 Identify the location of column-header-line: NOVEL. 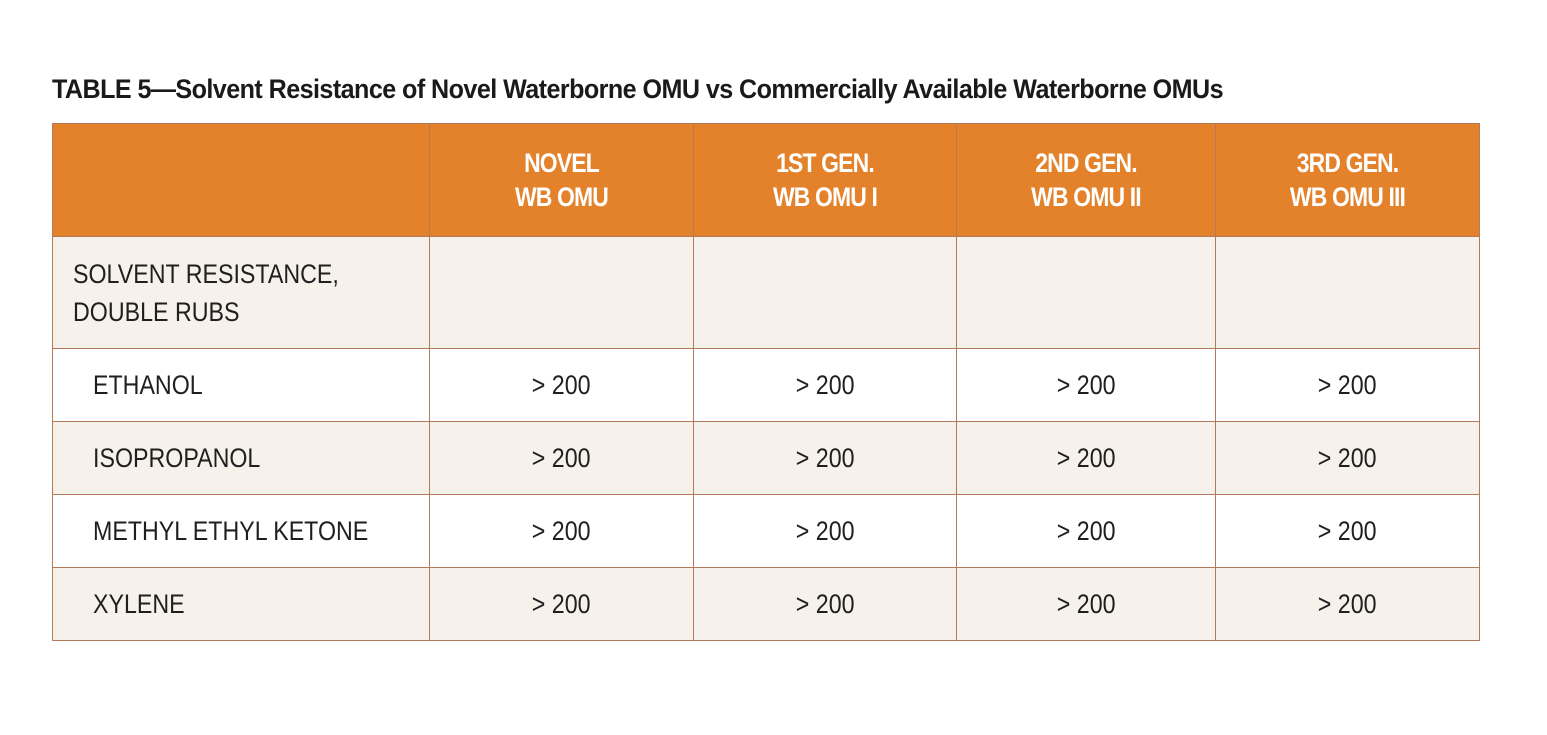
(562, 163).